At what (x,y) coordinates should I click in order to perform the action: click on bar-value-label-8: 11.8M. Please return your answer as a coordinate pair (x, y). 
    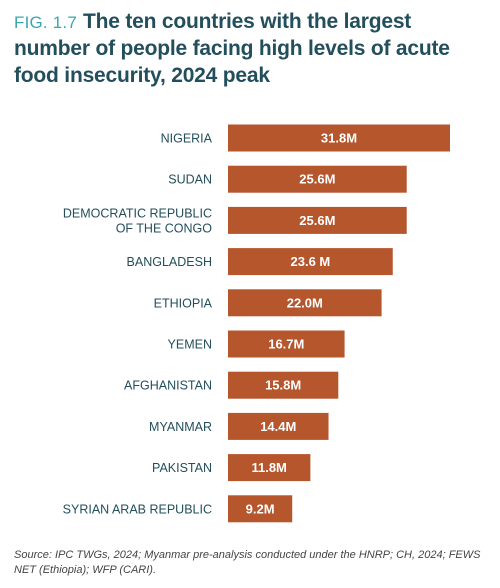
    Looking at the image, I should click on (268, 467).